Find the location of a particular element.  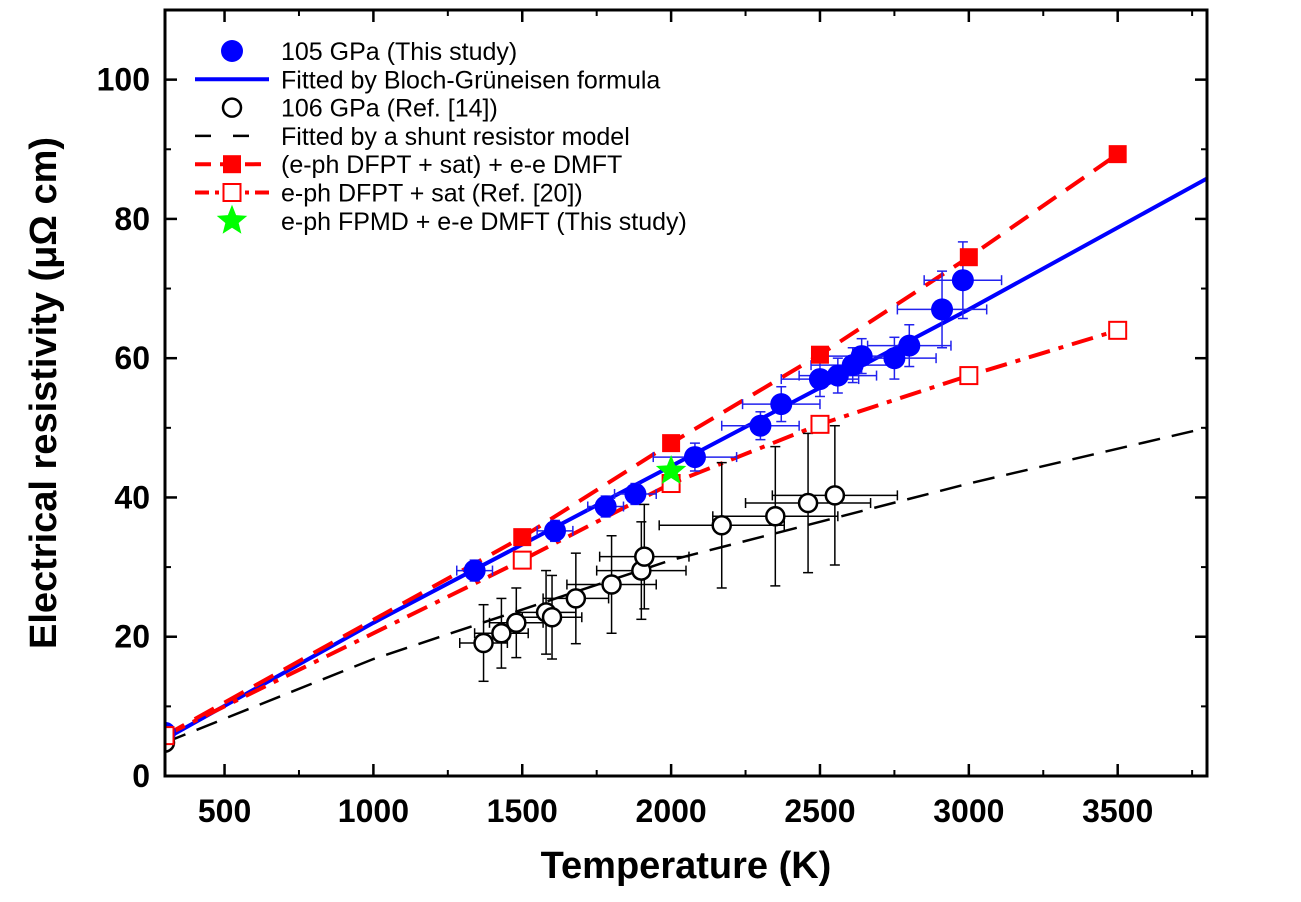

x-tick-label: 1000 is located at coordinates (373, 811).